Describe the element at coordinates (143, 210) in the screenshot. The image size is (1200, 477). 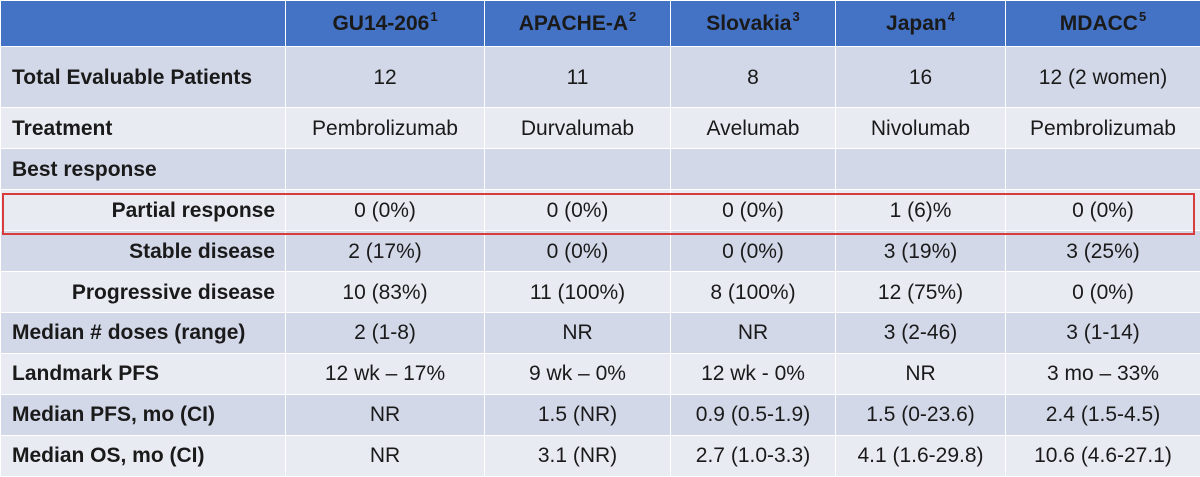
I see `row-label: Partial response` at that location.